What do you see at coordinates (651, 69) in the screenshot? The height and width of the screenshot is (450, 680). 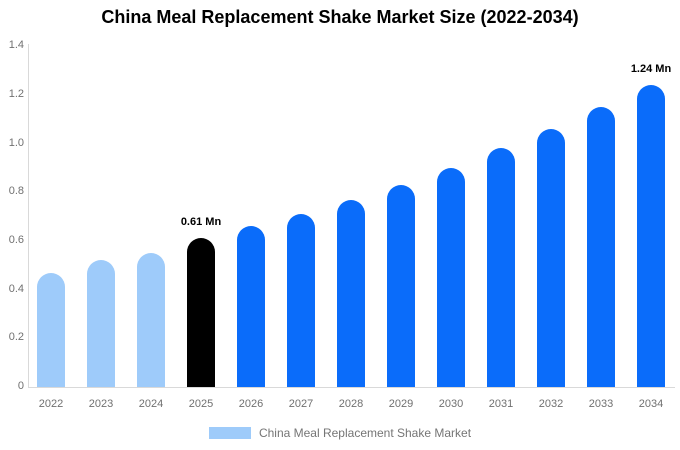 I see `value-label-2034: 1.24 Mn` at bounding box center [651, 69].